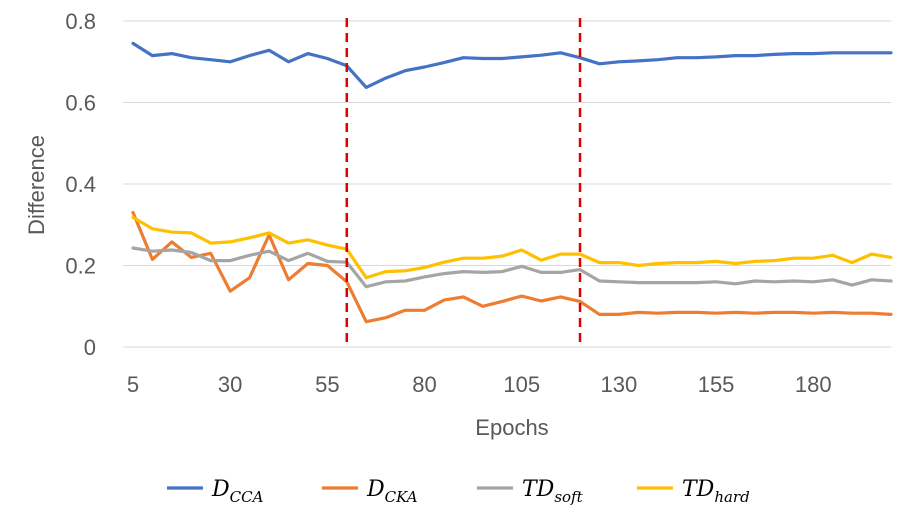 The image size is (901, 514). What do you see at coordinates (512, 65) in the screenshot?
I see `series-line-D_CCA` at bounding box center [512, 65].